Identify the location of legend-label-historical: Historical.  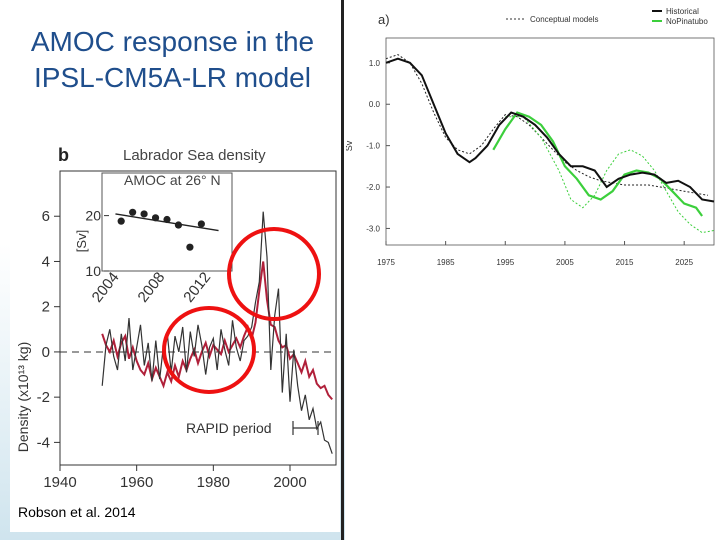
(682, 11).